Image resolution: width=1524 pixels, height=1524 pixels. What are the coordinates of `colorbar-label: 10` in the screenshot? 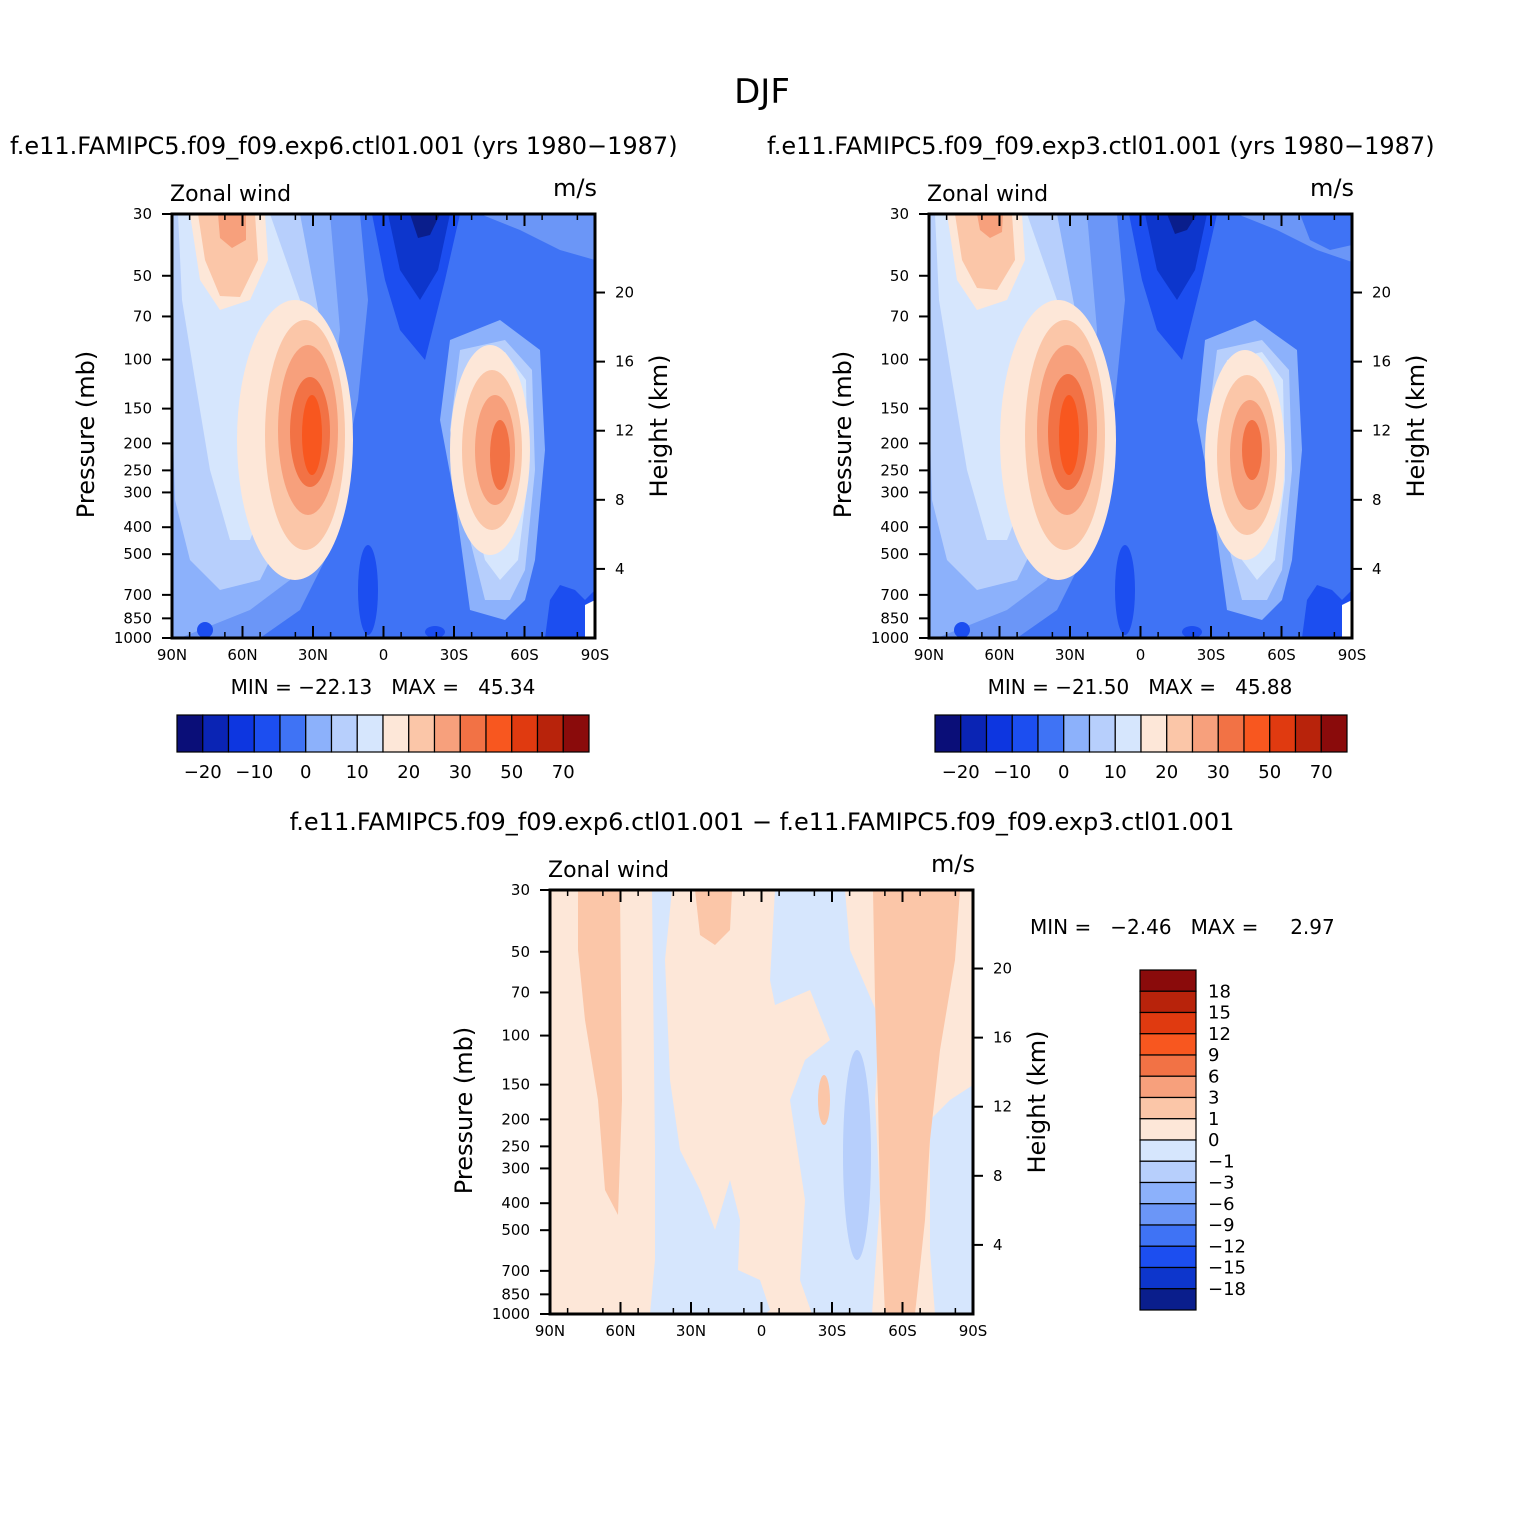 It's located at (357, 772).